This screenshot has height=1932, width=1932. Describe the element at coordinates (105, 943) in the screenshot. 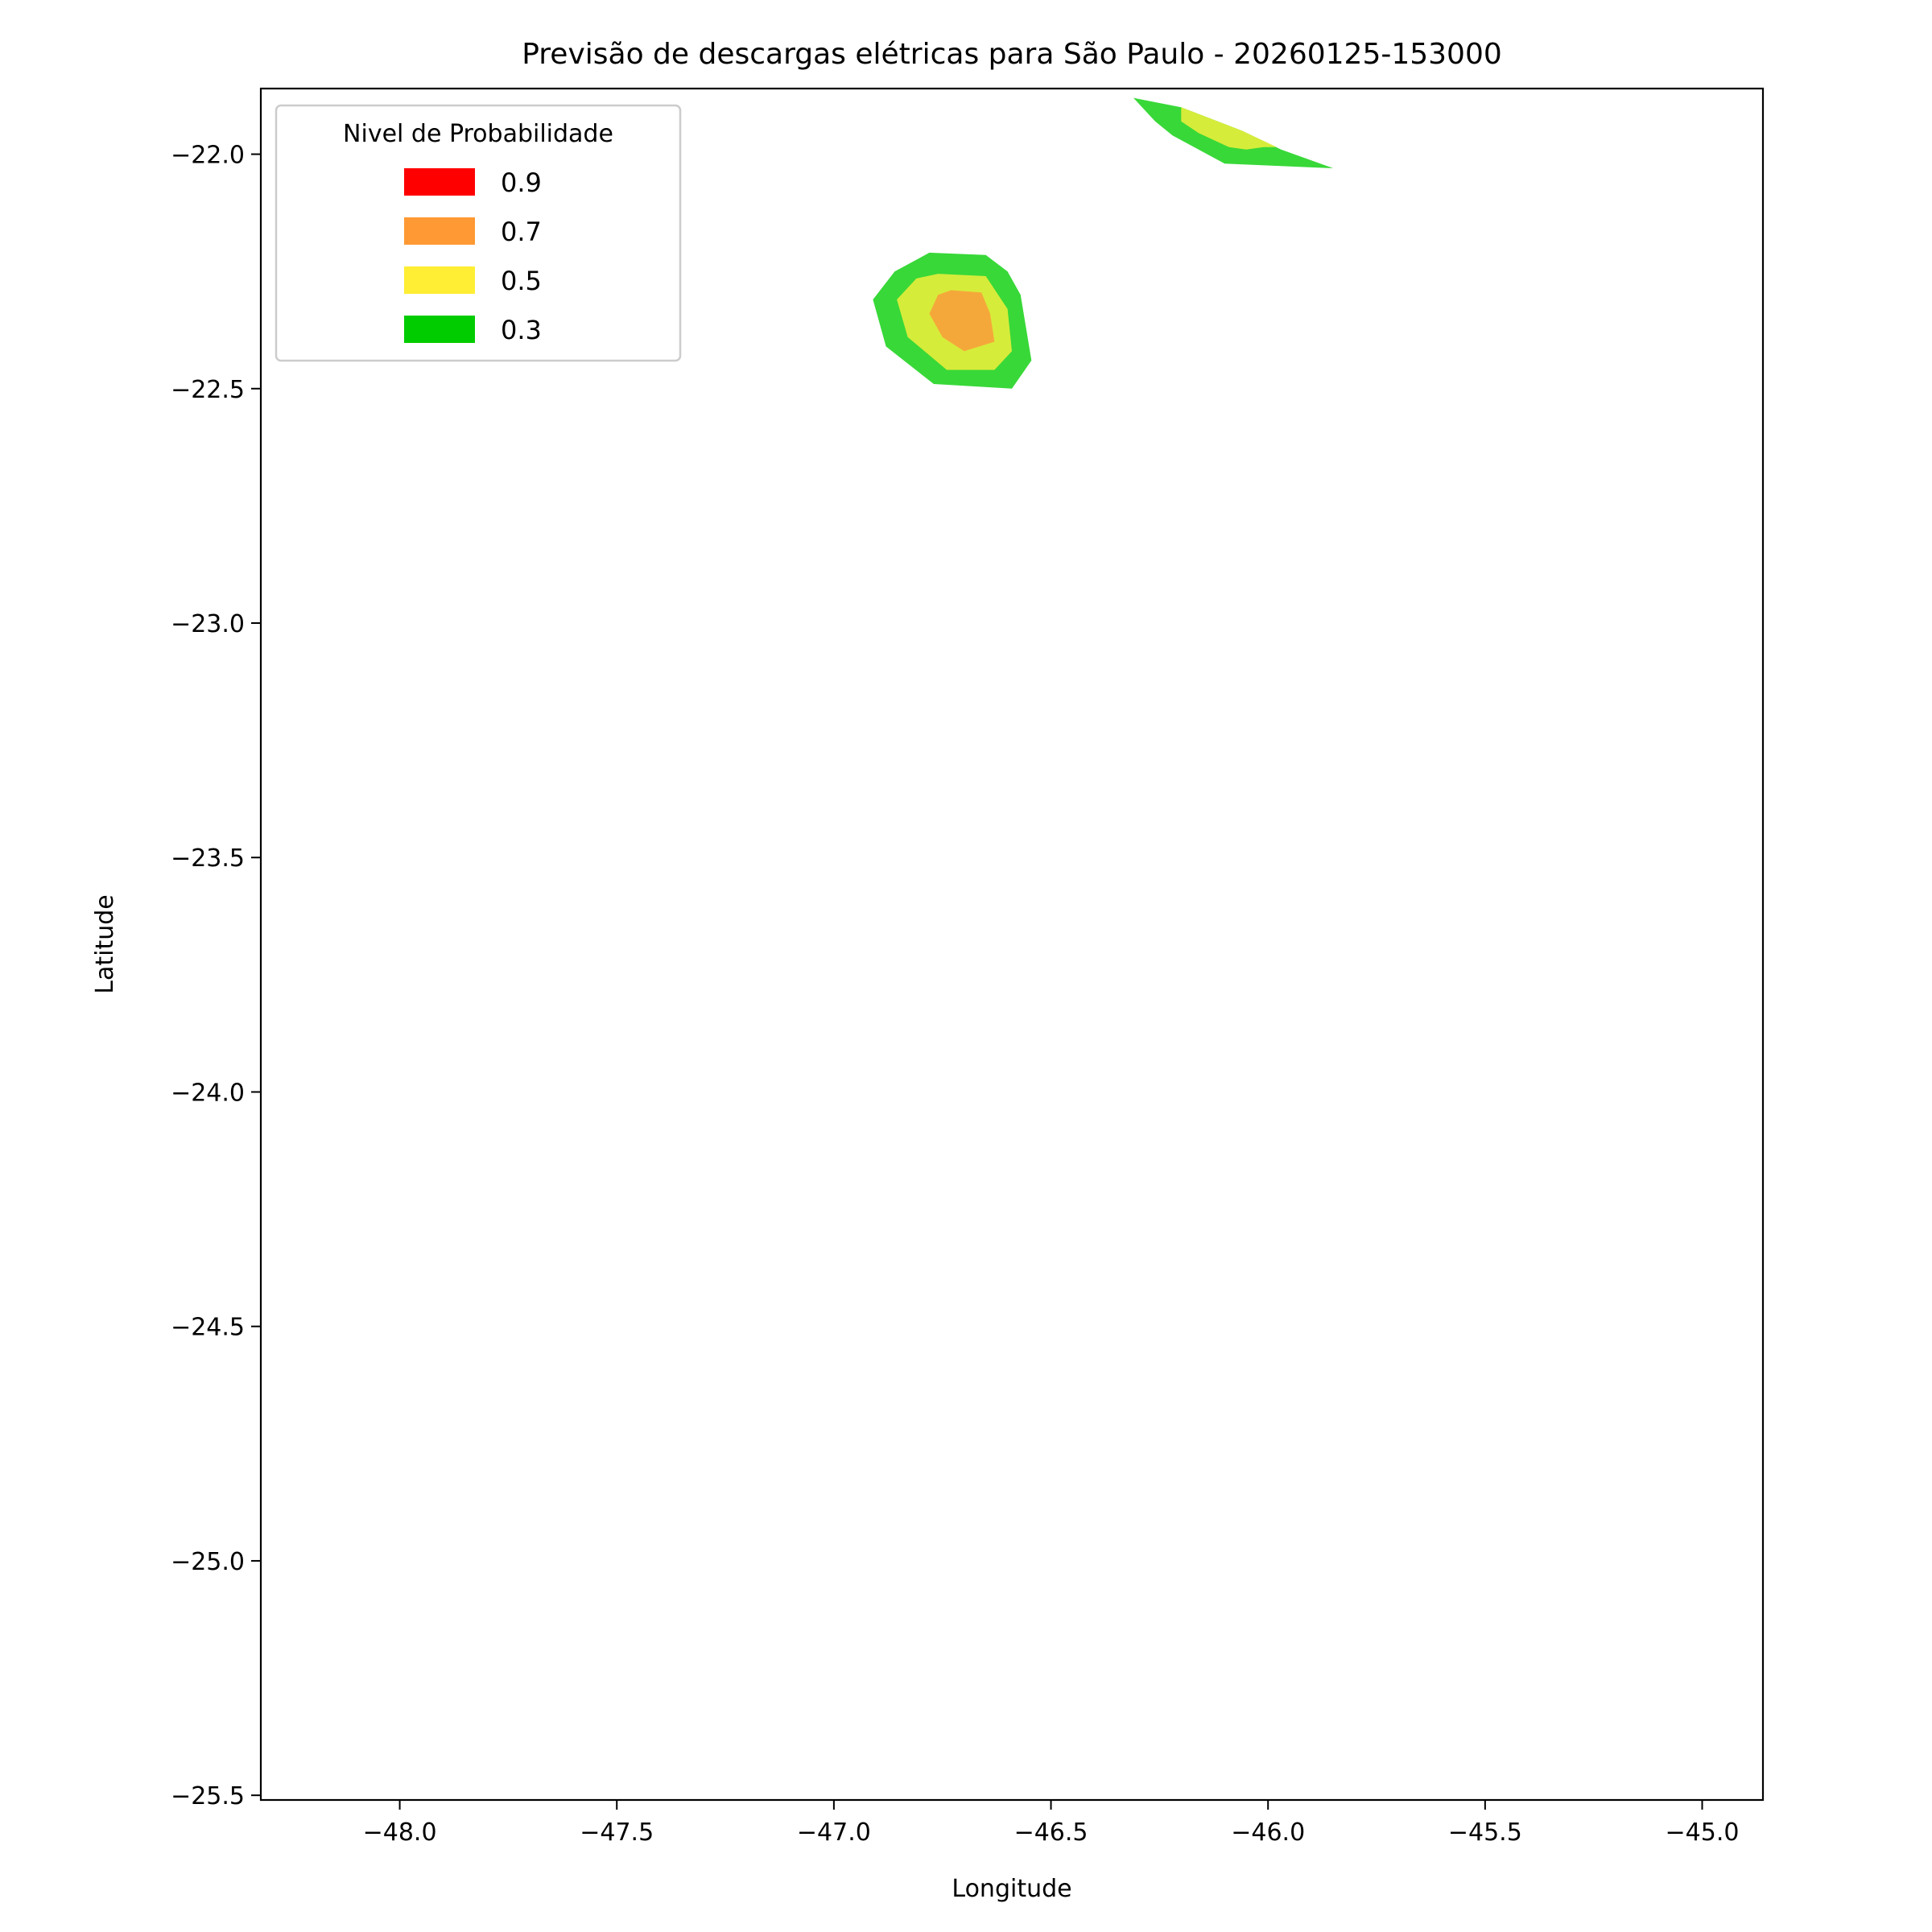

I see `y-axis-label: Latitude` at that location.